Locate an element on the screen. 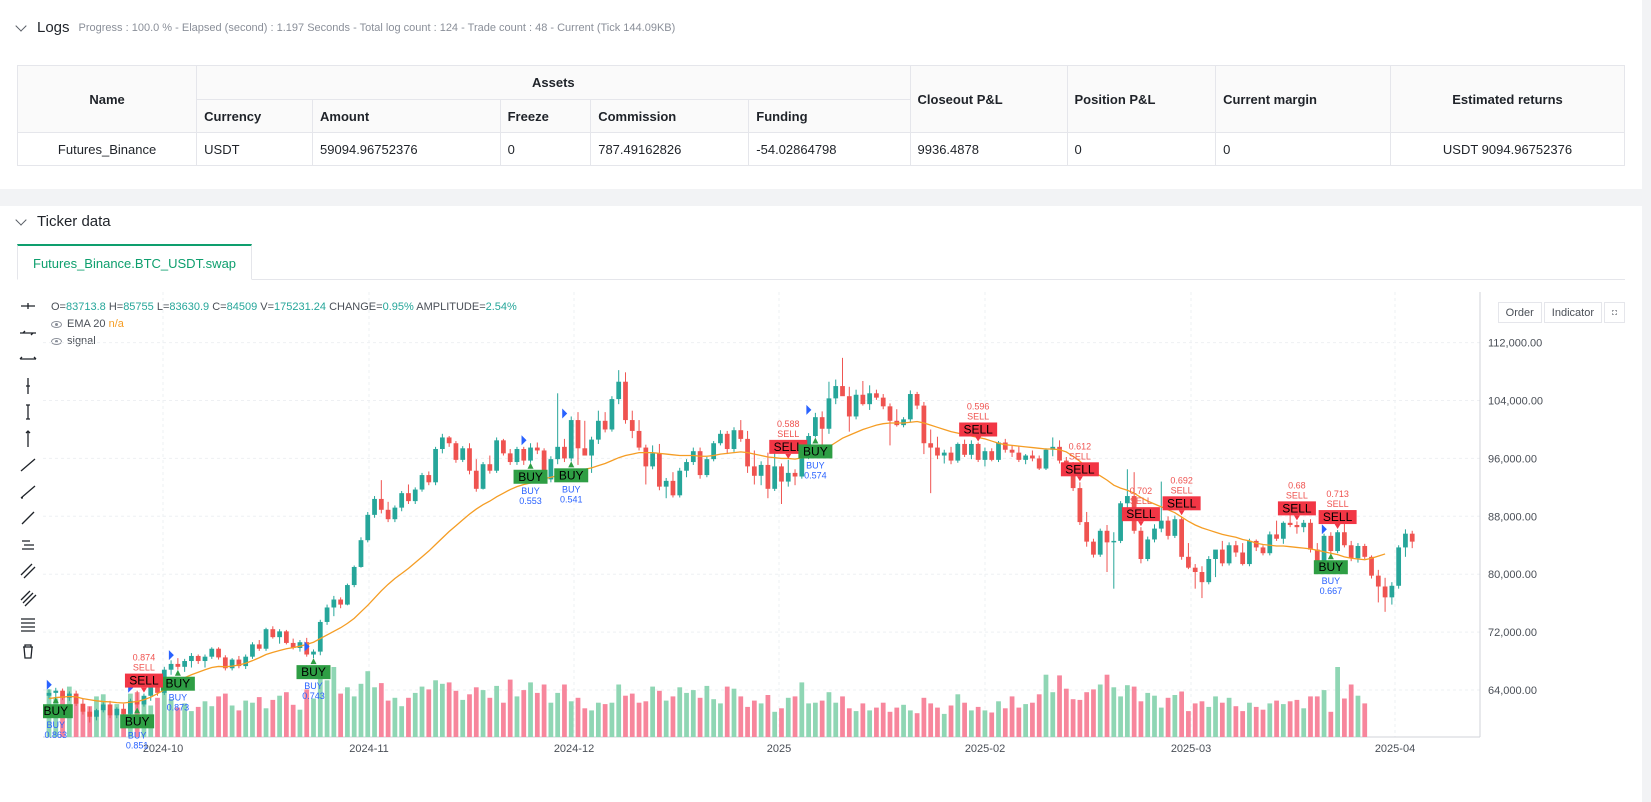 This screenshot has height=802, width=1651. cell-position-pnl: 0 is located at coordinates (1141, 149).